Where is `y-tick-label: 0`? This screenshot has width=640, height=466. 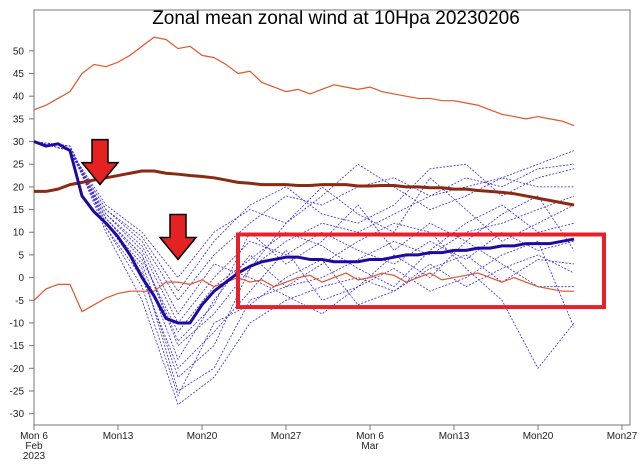 y-tick-label: 0 is located at coordinates (21, 278).